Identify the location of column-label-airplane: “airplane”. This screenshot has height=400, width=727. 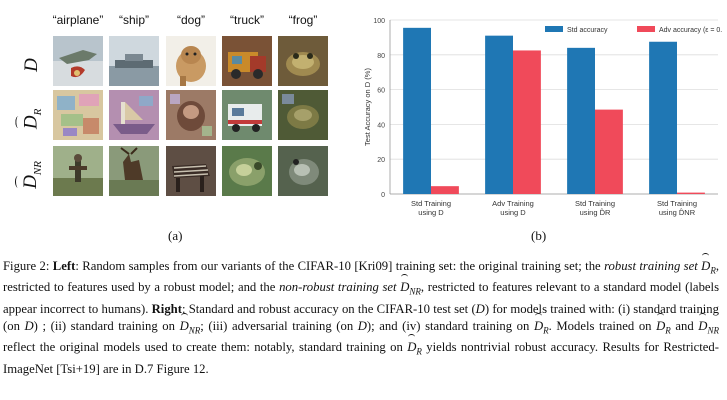
(78, 20).